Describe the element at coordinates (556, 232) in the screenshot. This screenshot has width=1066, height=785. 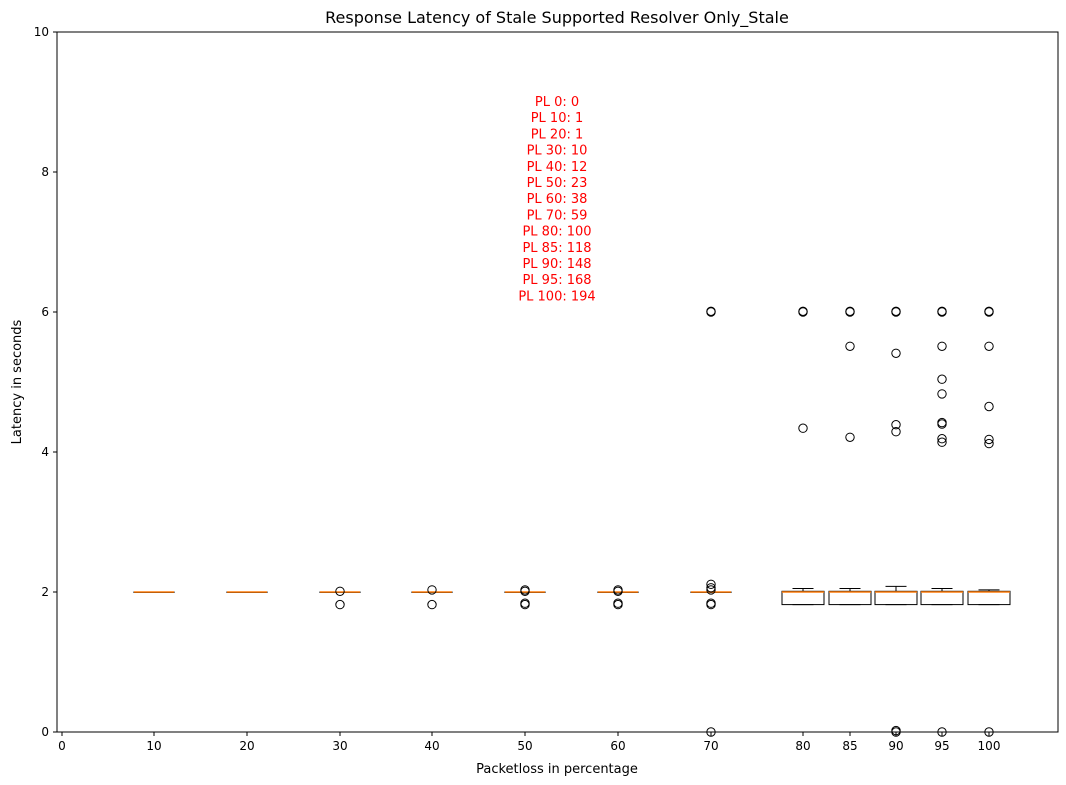
I see `annotation-line: PL 80: 100` at that location.